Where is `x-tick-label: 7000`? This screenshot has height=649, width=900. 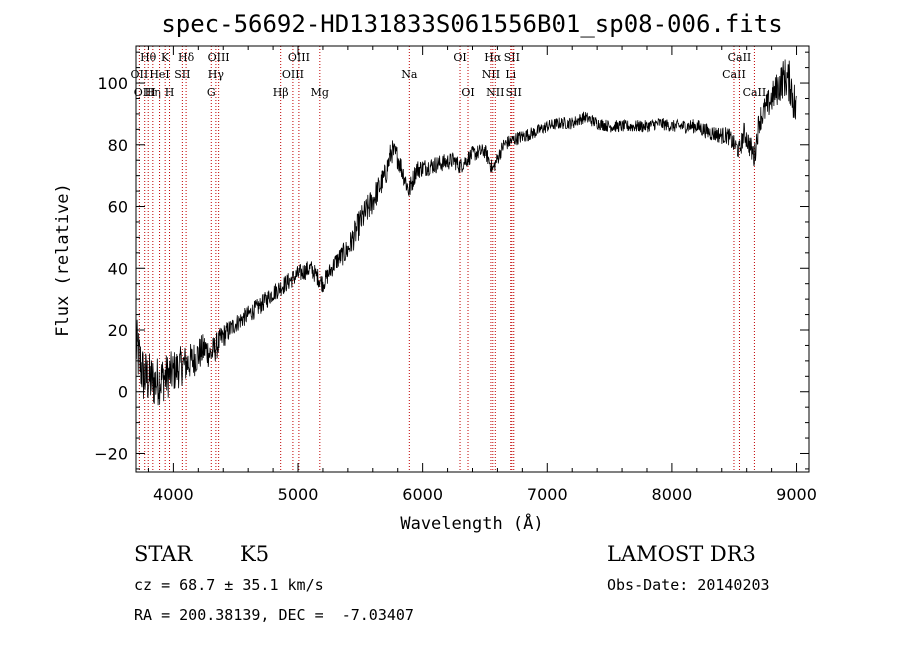 x-tick-label: 7000 is located at coordinates (547, 494).